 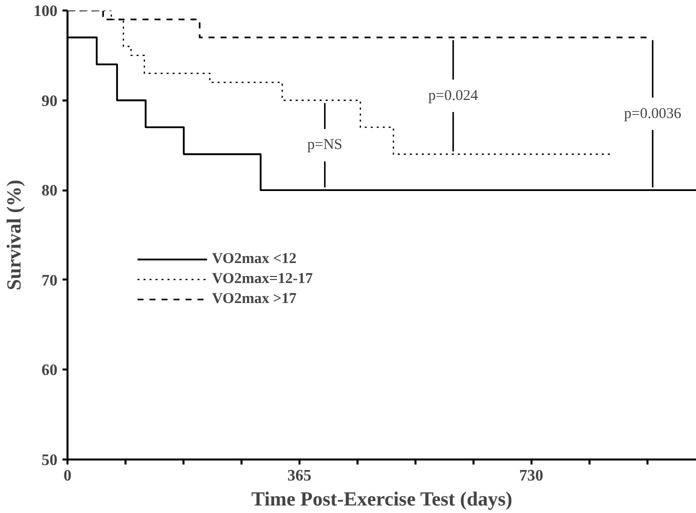 What do you see at coordinates (254, 299) in the screenshot?
I see `legend-label: VO2max >17` at bounding box center [254, 299].